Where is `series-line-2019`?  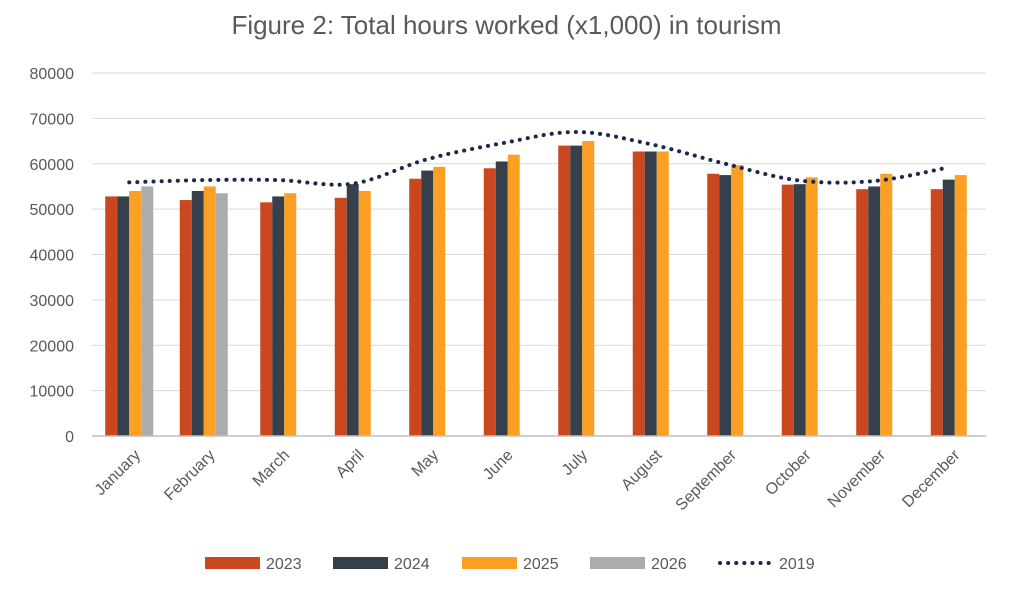
series-line-2019 is located at coordinates (539, 158).